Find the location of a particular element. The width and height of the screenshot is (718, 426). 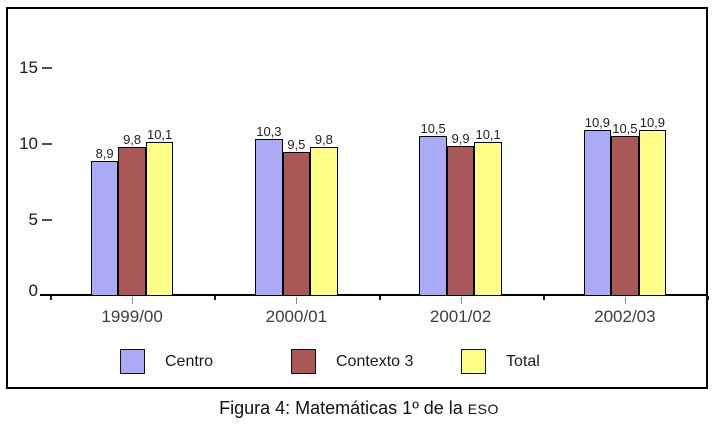

bar: 10,3 is located at coordinates (269, 210).